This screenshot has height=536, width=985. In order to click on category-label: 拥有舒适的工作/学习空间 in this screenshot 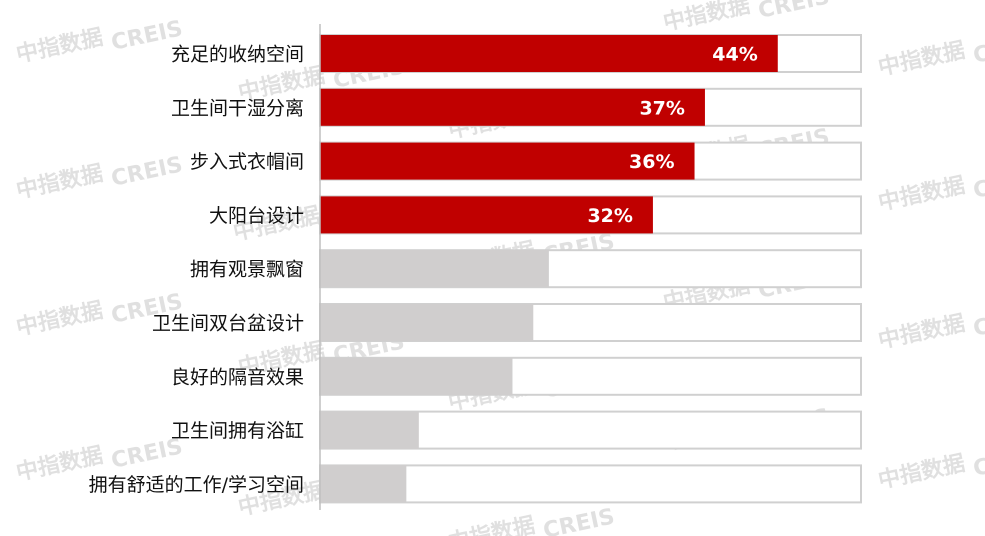, I will do `click(196, 485)`.